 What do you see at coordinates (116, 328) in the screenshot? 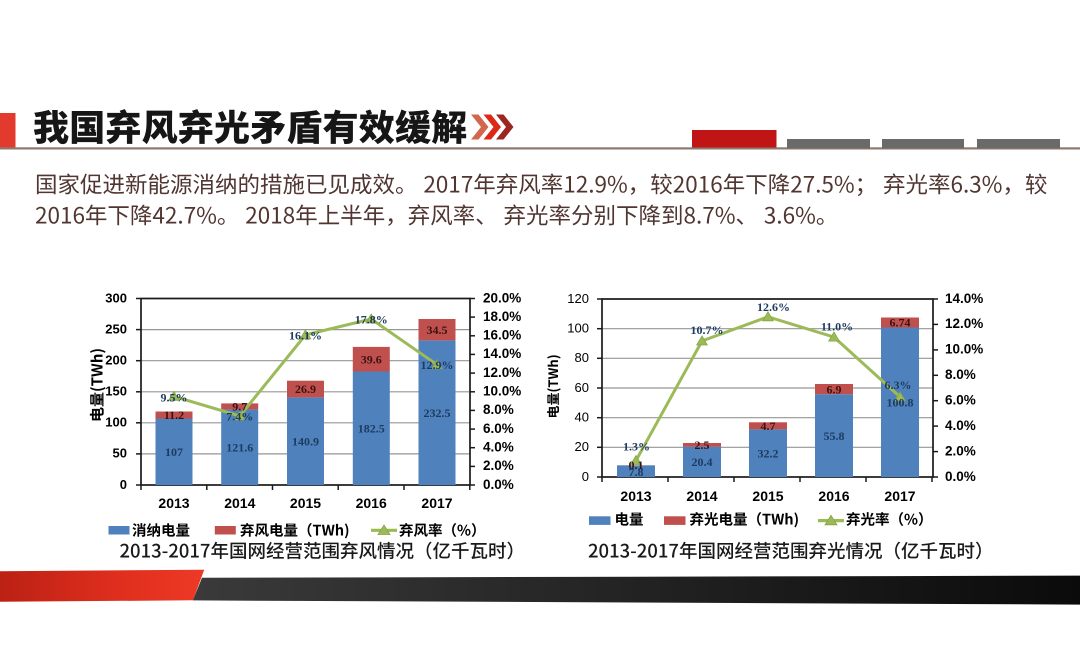
I see `svg-text: 250` at bounding box center [116, 328].